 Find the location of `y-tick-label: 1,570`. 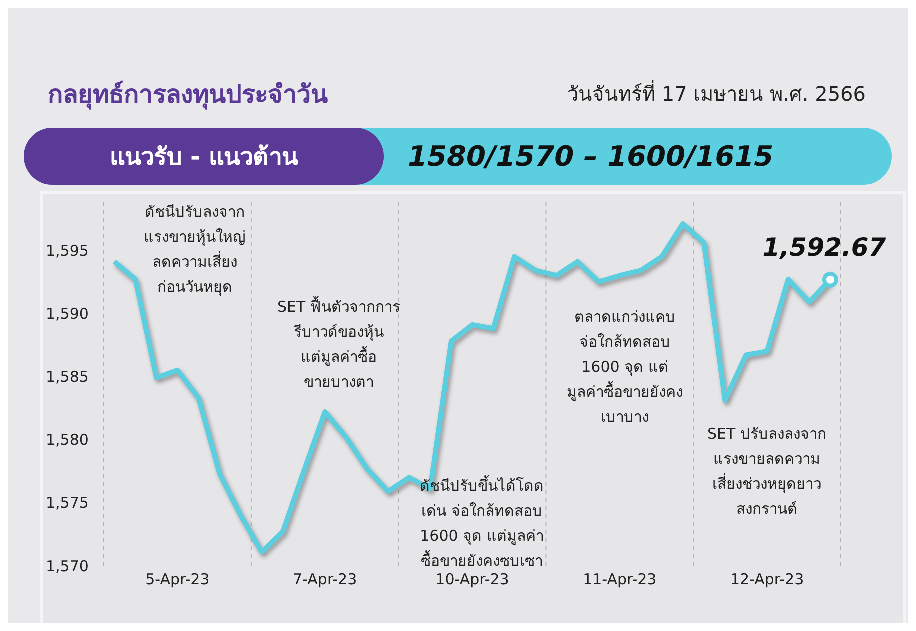

y-tick-label: 1,570 is located at coordinates (67, 566).